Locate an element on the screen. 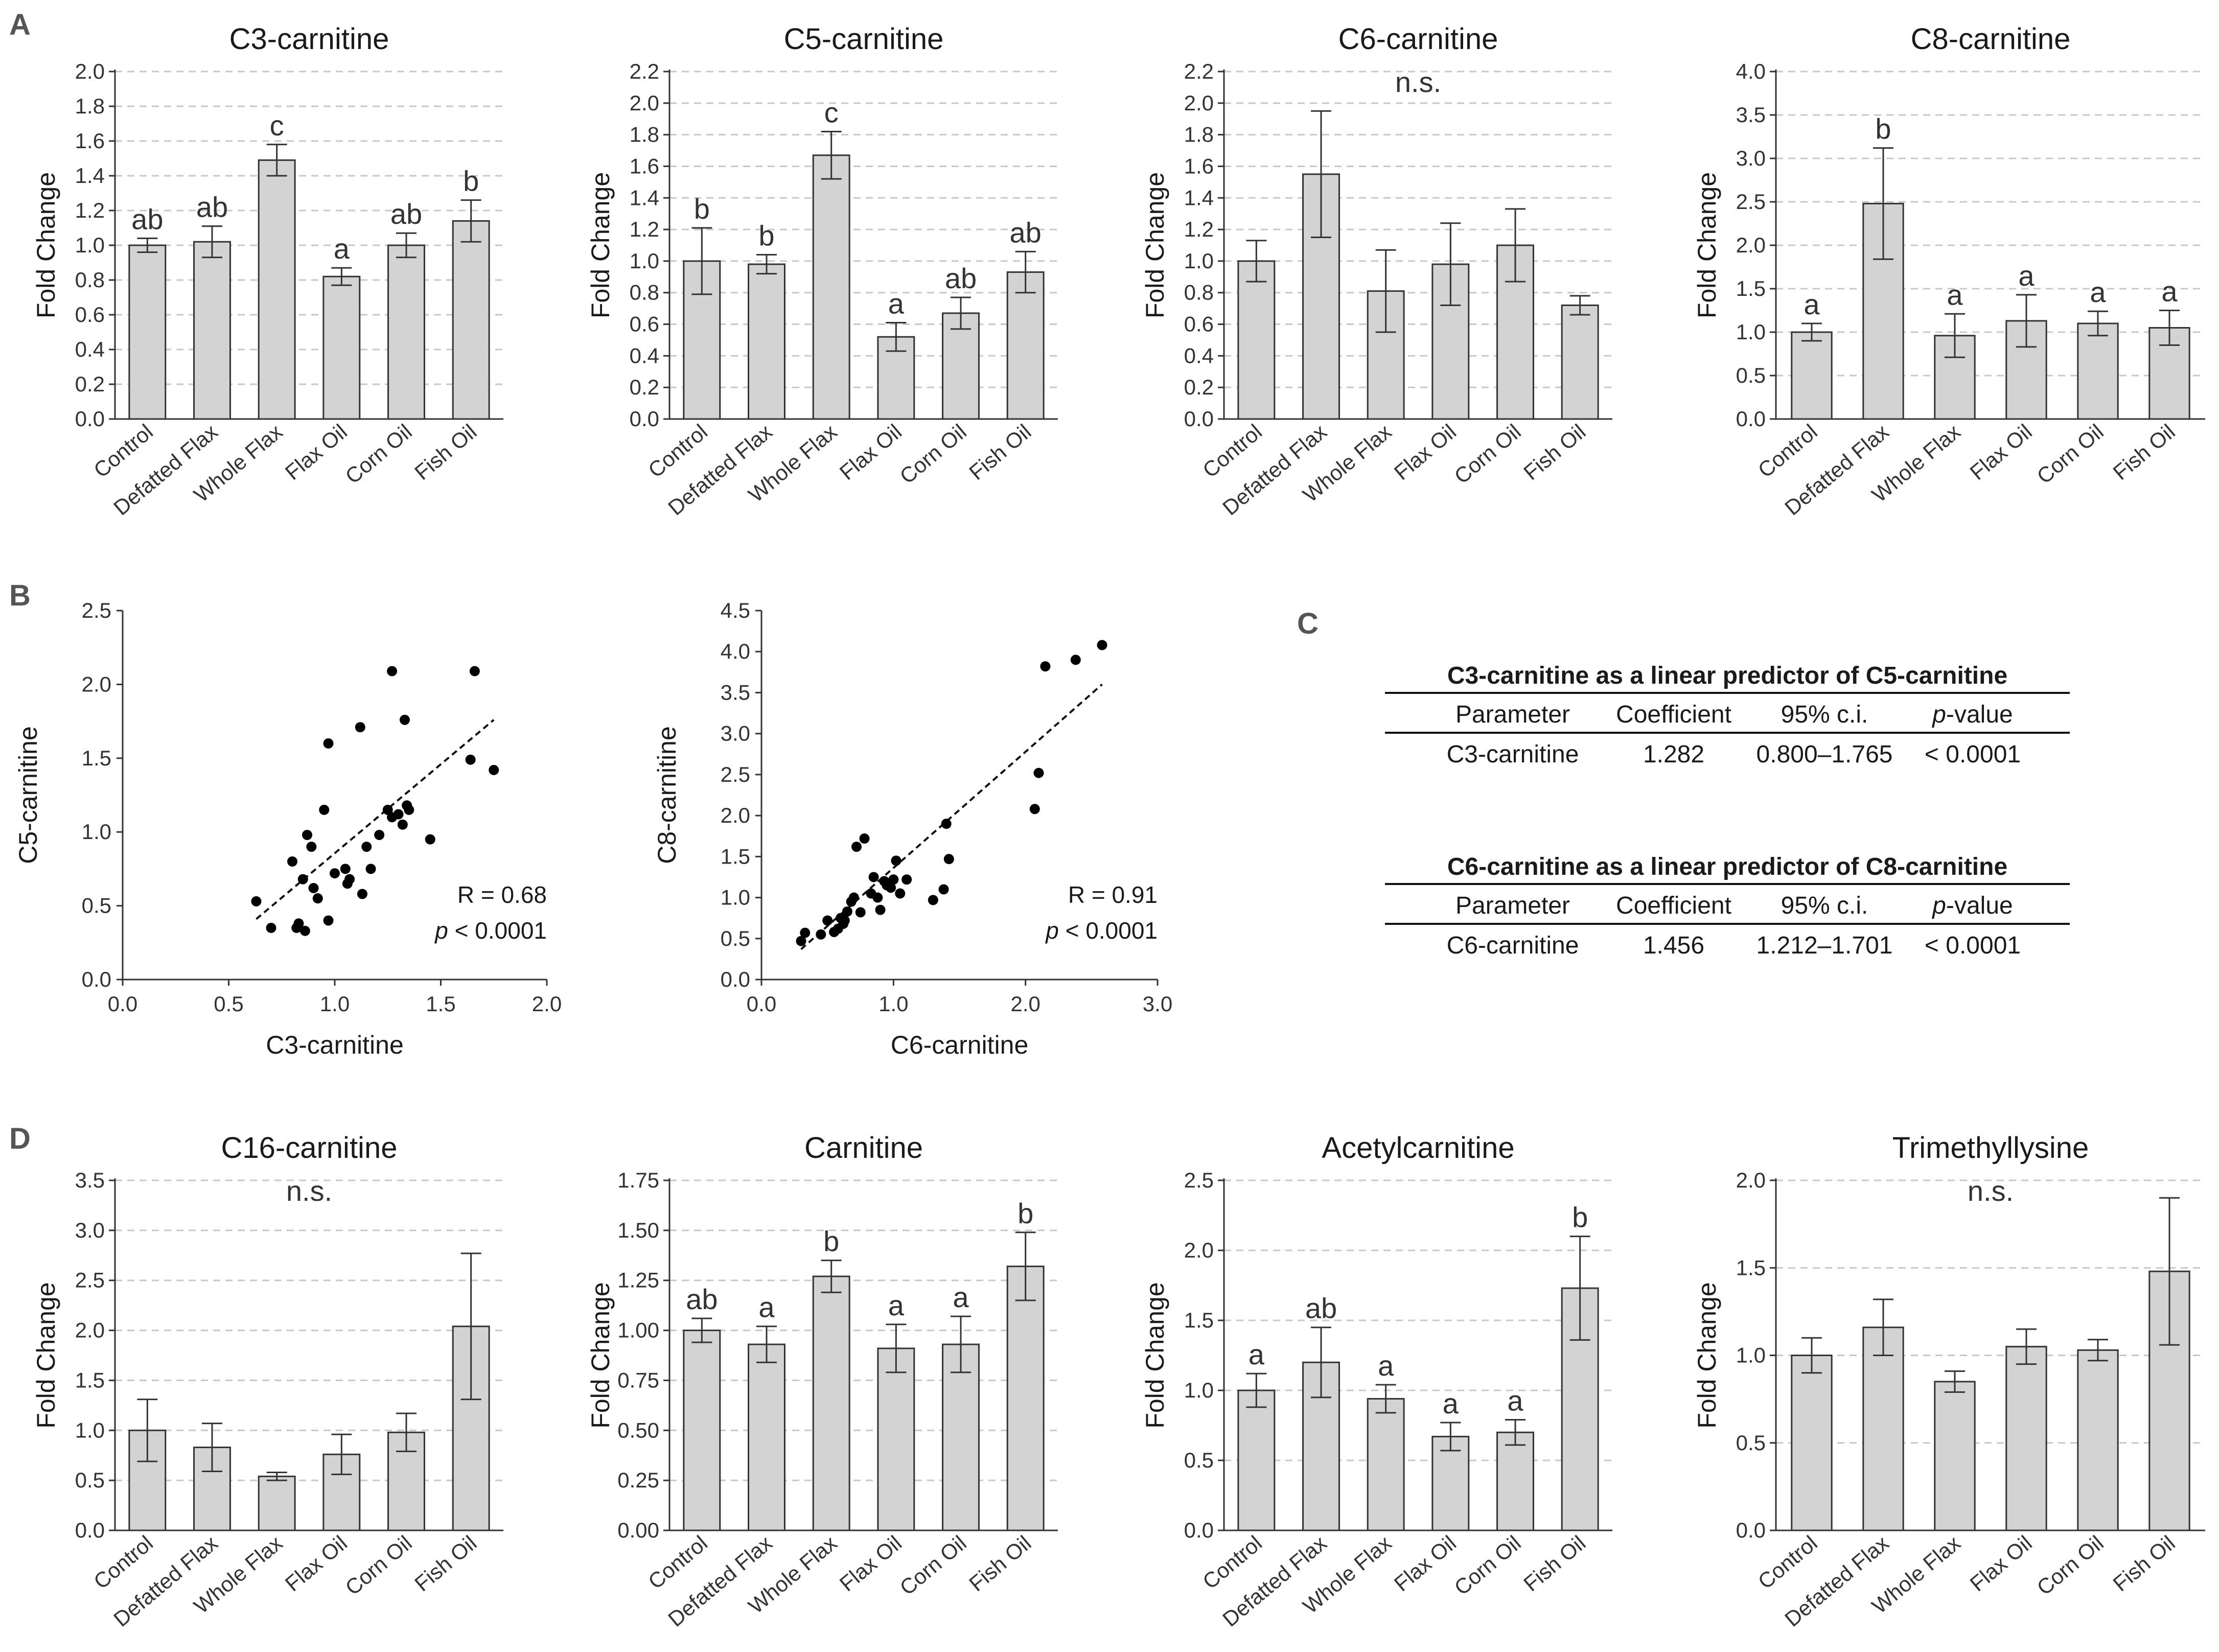 This screenshot has height=1652, width=2219. y-tick-label: 4.5 is located at coordinates (735, 610).